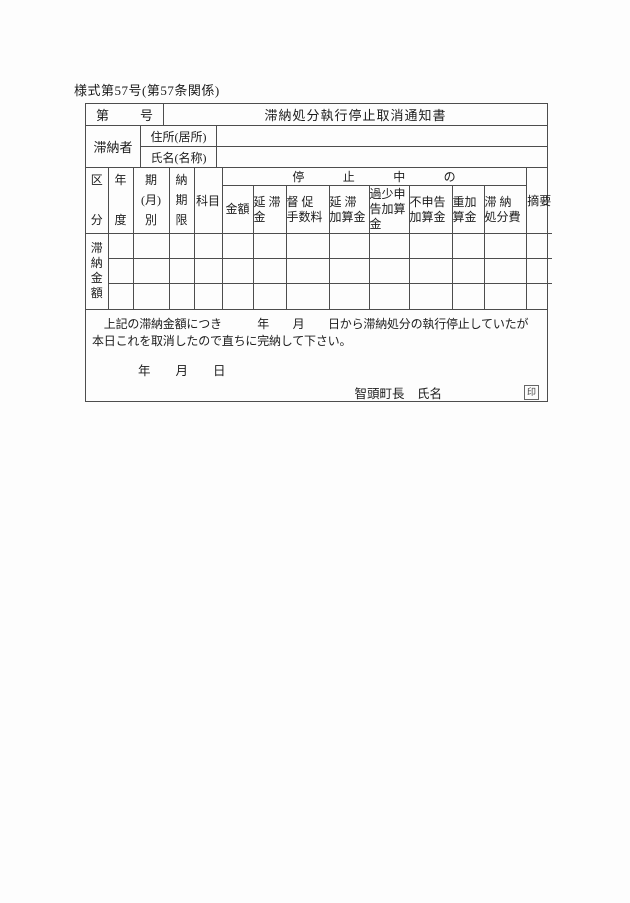  Describe the element at coordinates (389, 209) in the screenshot. I see `col-header-underreport-surcharge: 過少申 告加算 金` at that location.